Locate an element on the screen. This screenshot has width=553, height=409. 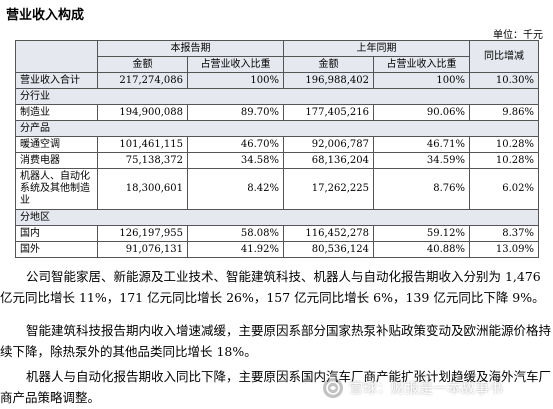
header-yoy: 同比增减 is located at coordinates (504, 56).